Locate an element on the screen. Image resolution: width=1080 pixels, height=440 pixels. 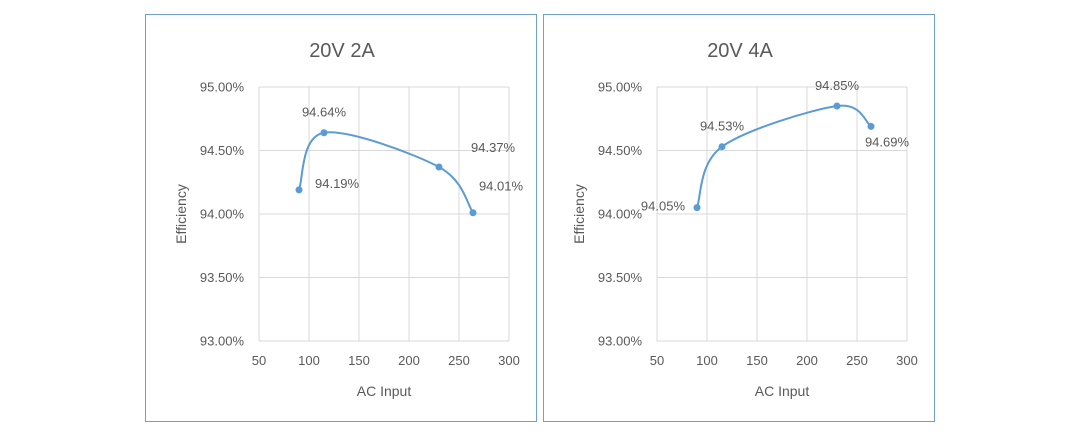
data-label: 94.19% is located at coordinates (337, 183).